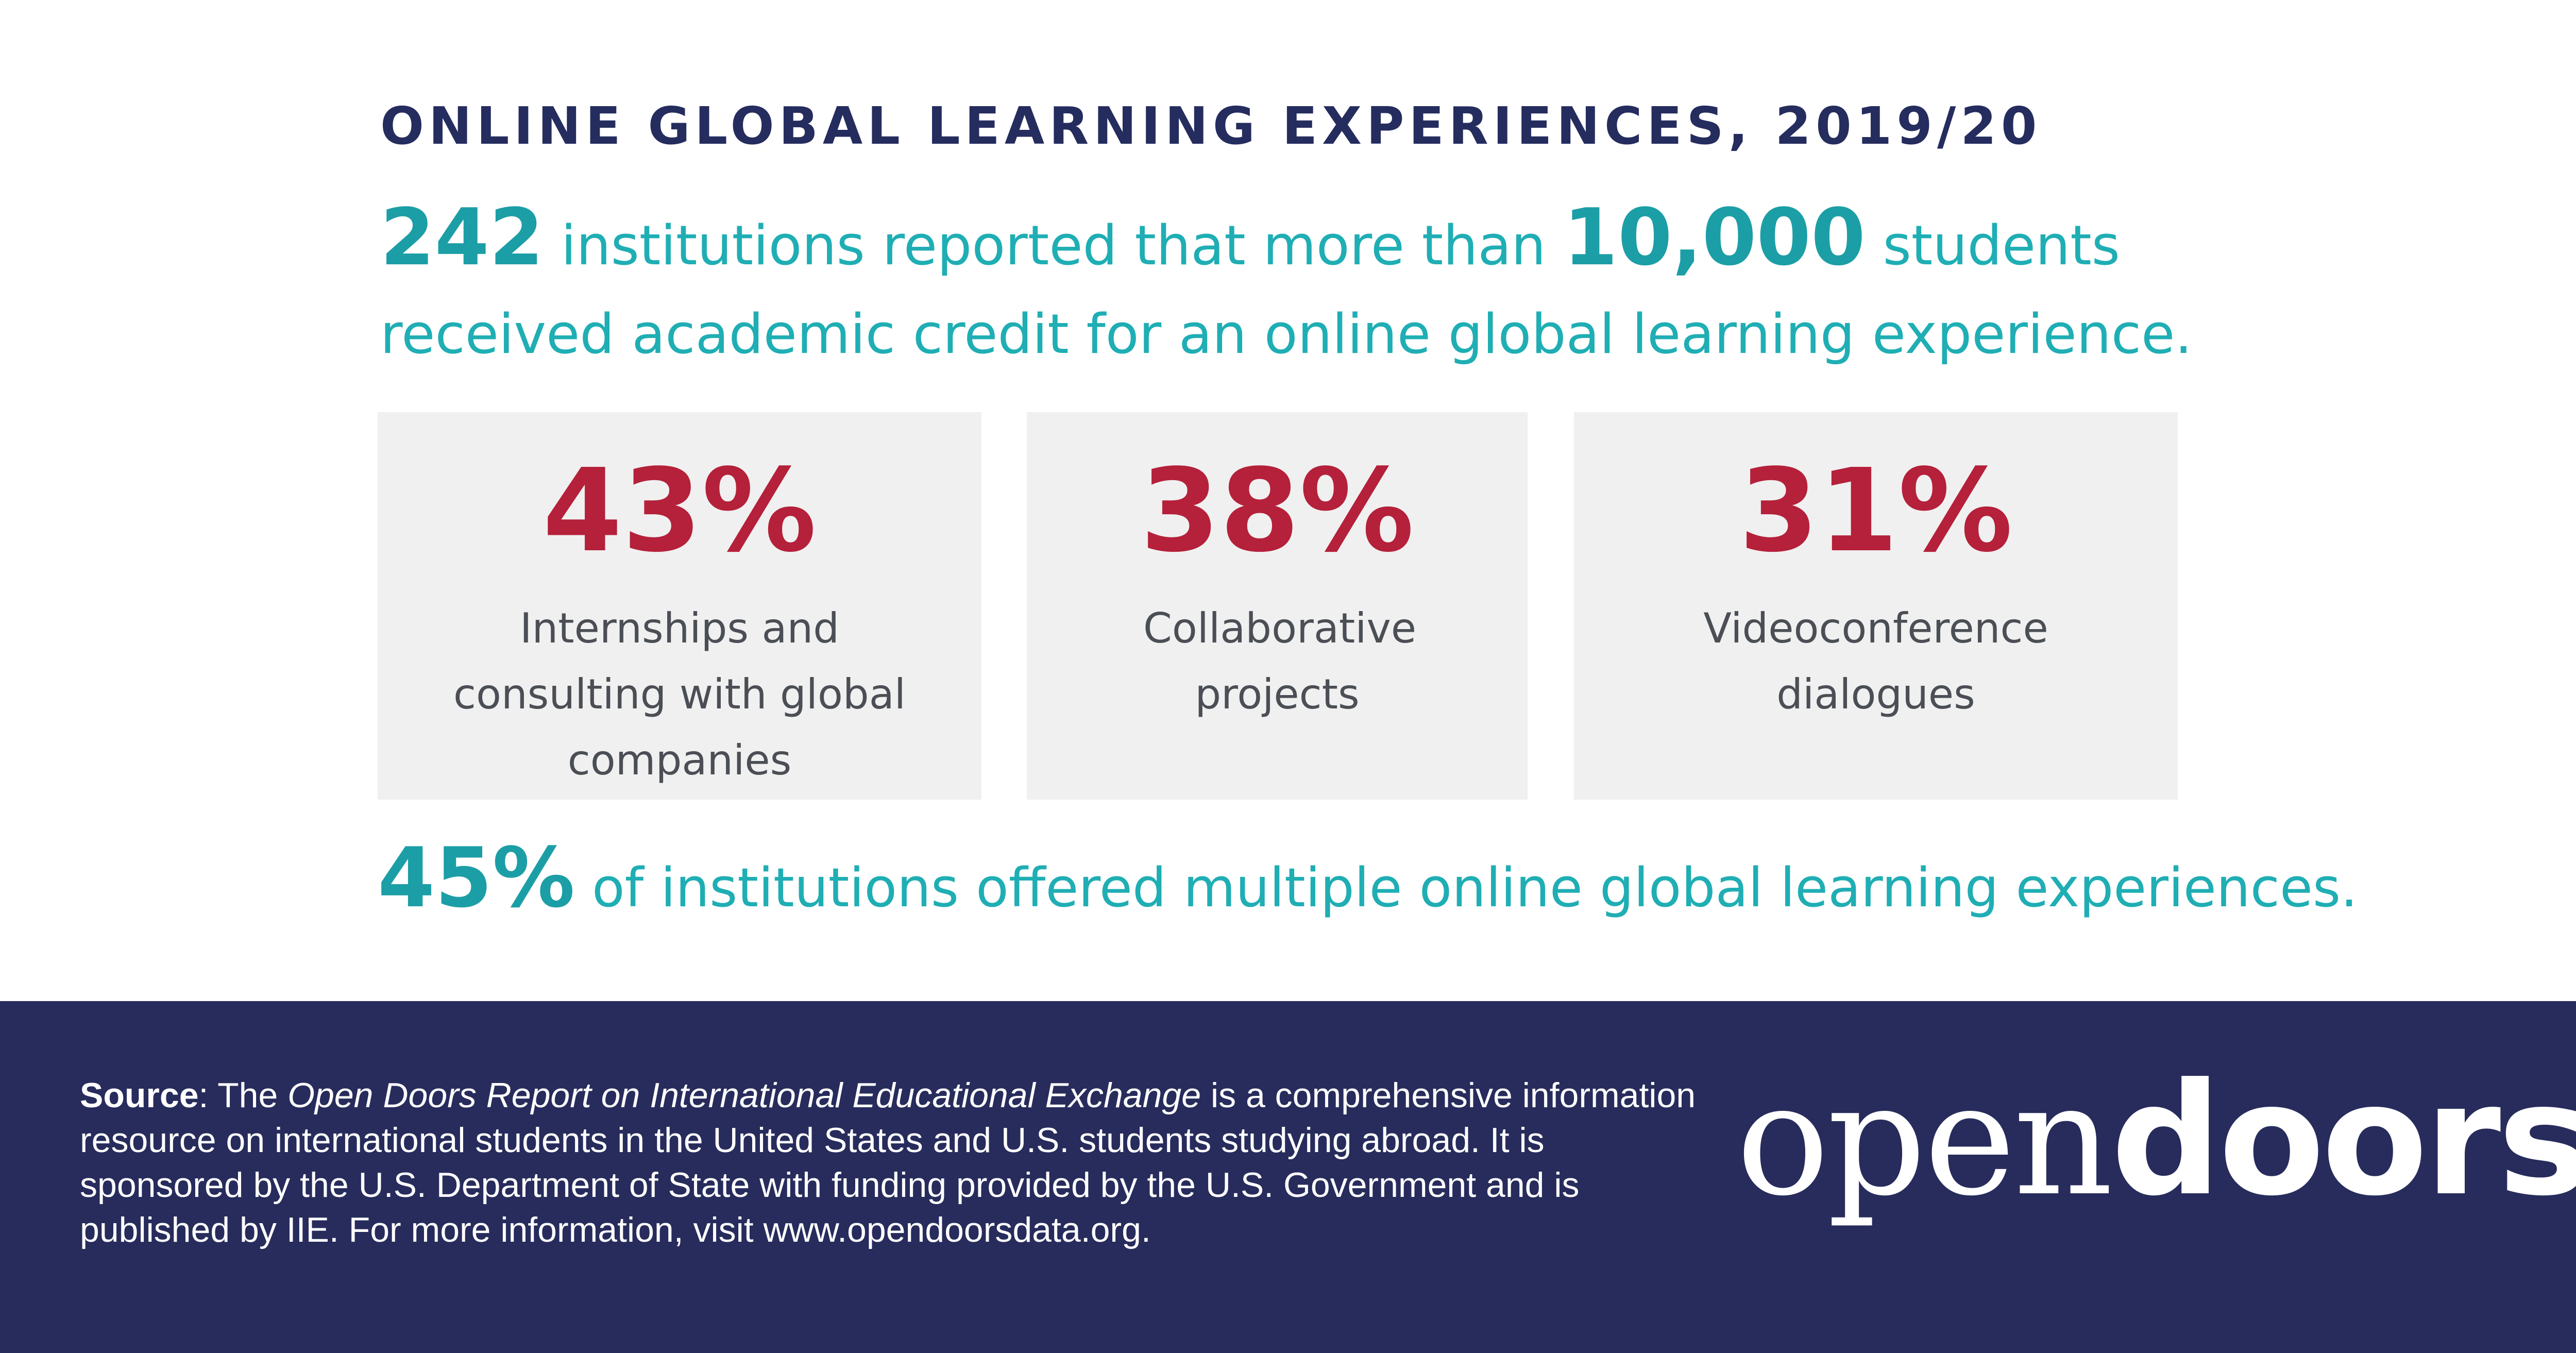 Image resolution: width=2576 pixels, height=1353 pixels. Describe the element at coordinates (462, 237) in the screenshot. I see `institutions-count: 242` at that location.